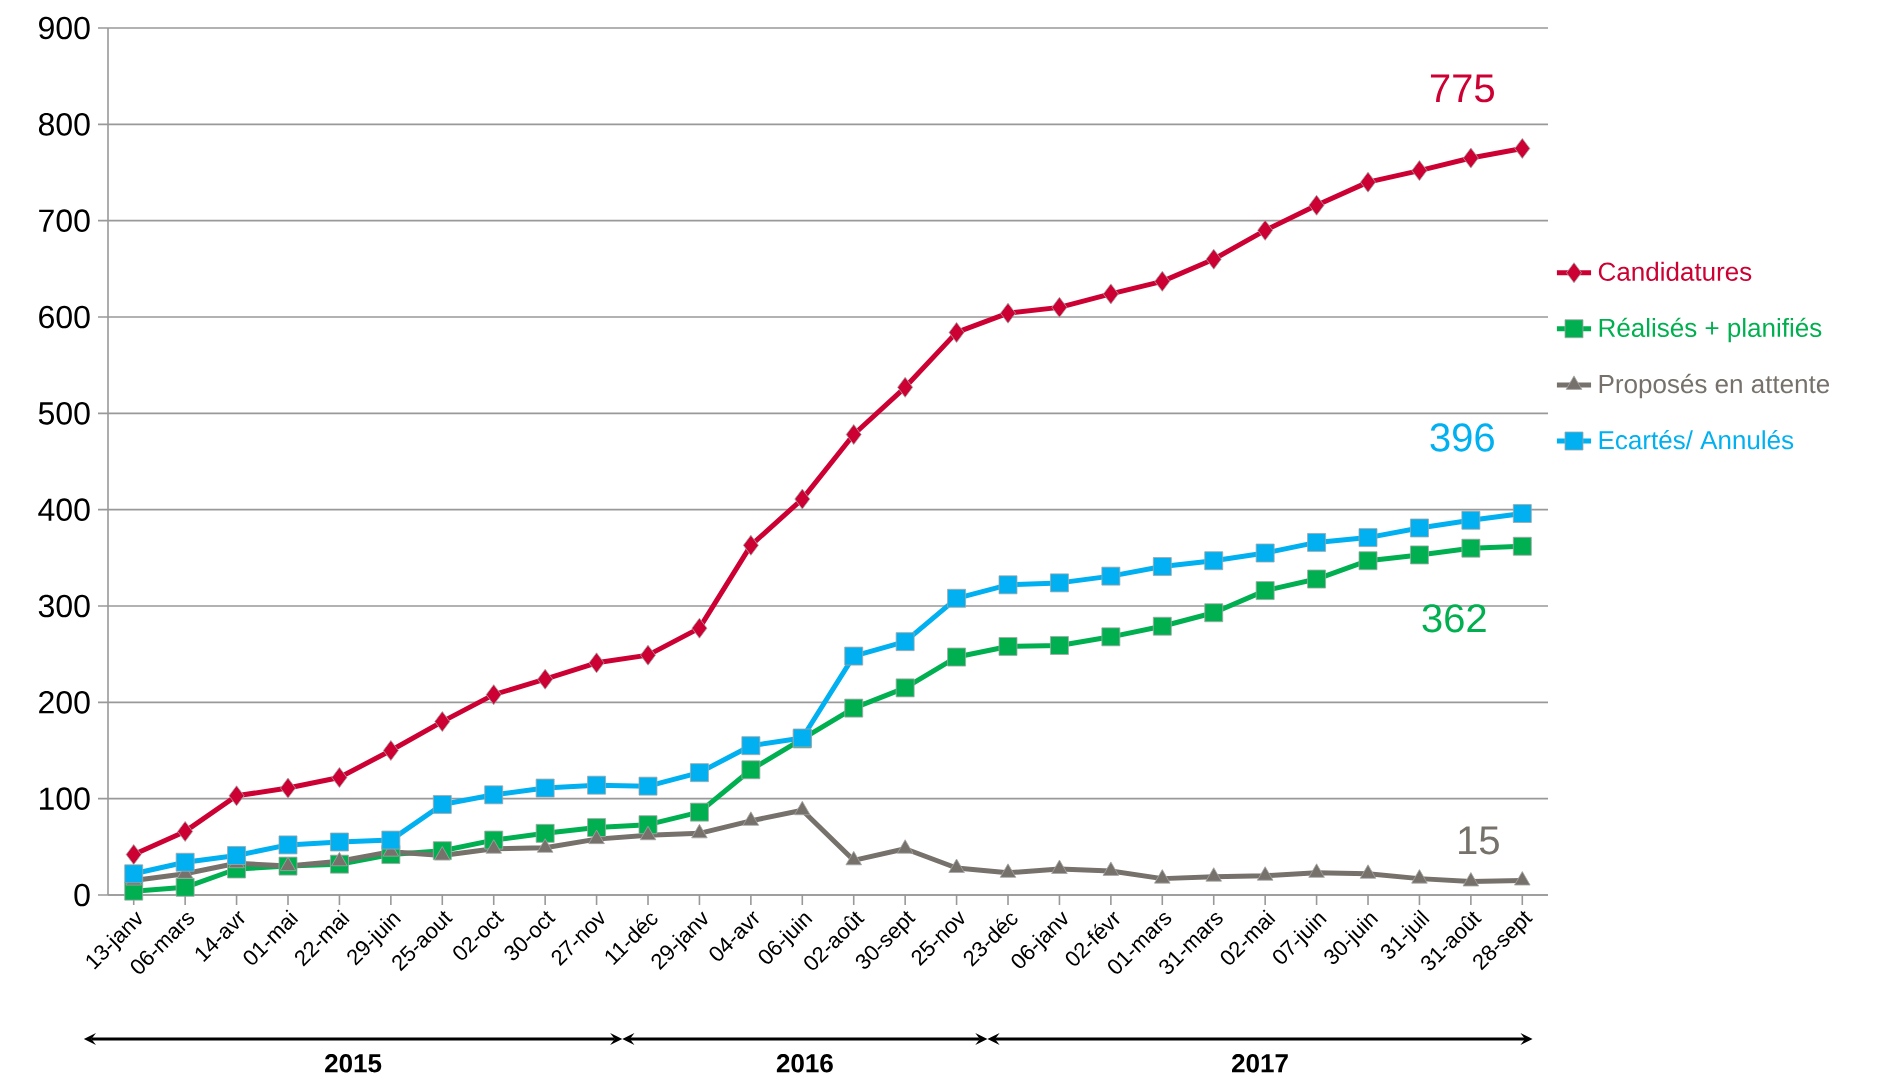 This screenshot has width=1895, height=1087. What do you see at coordinates (1675, 271) in the screenshot?
I see `legend-label: Candidatures` at bounding box center [1675, 271].